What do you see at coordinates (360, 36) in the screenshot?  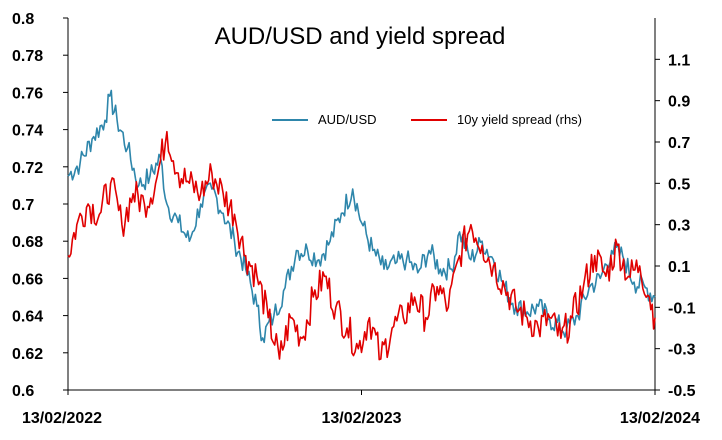 I see `chart-title: AUD/USD and yield spread` at bounding box center [360, 36].